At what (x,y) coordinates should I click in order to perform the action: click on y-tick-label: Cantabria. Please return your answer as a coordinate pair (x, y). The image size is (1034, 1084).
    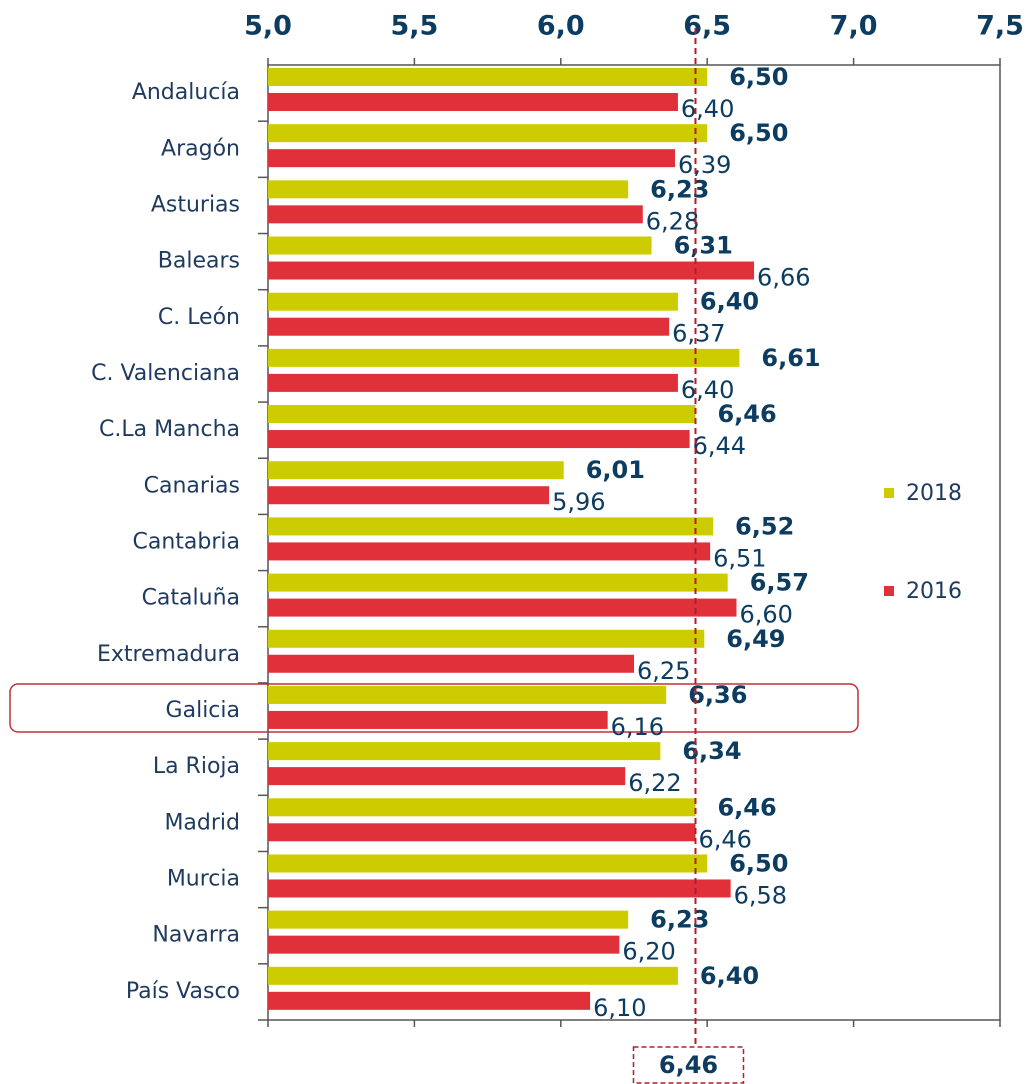
    Looking at the image, I should click on (187, 542).